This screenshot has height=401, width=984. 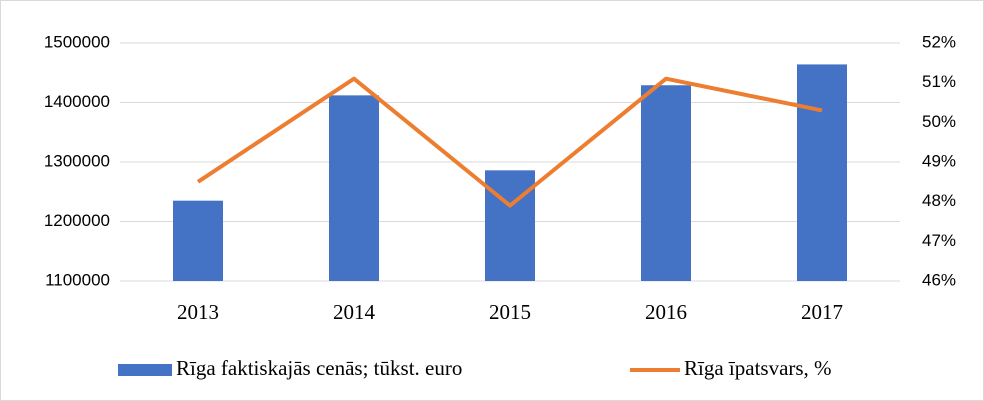 I want to click on y2-tick-label: 51%, so click(x=939, y=81).